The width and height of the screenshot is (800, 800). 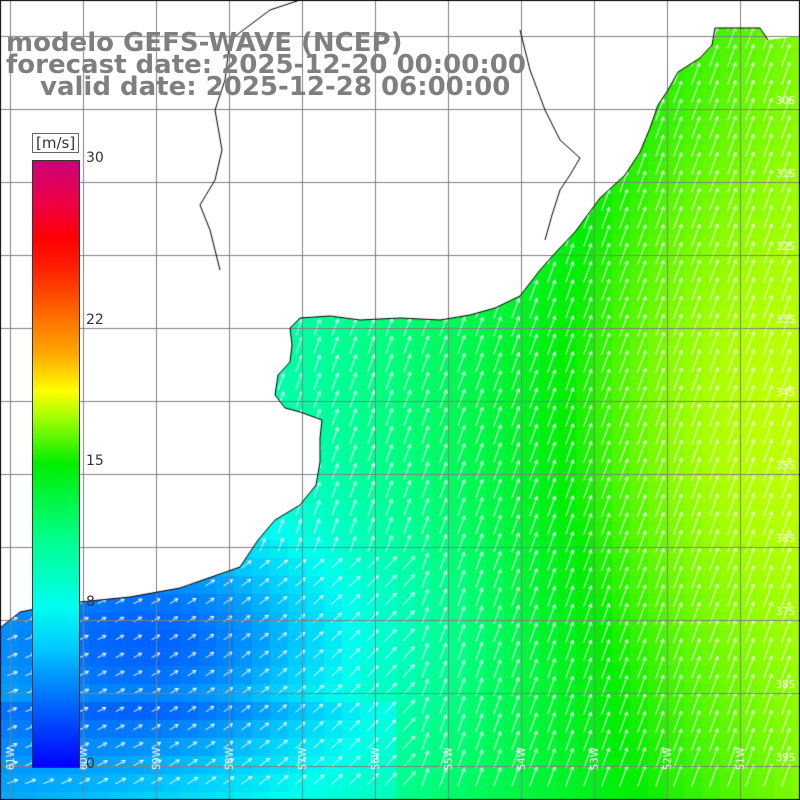 I want to click on wind-speed-colorbar, so click(x=56, y=464).